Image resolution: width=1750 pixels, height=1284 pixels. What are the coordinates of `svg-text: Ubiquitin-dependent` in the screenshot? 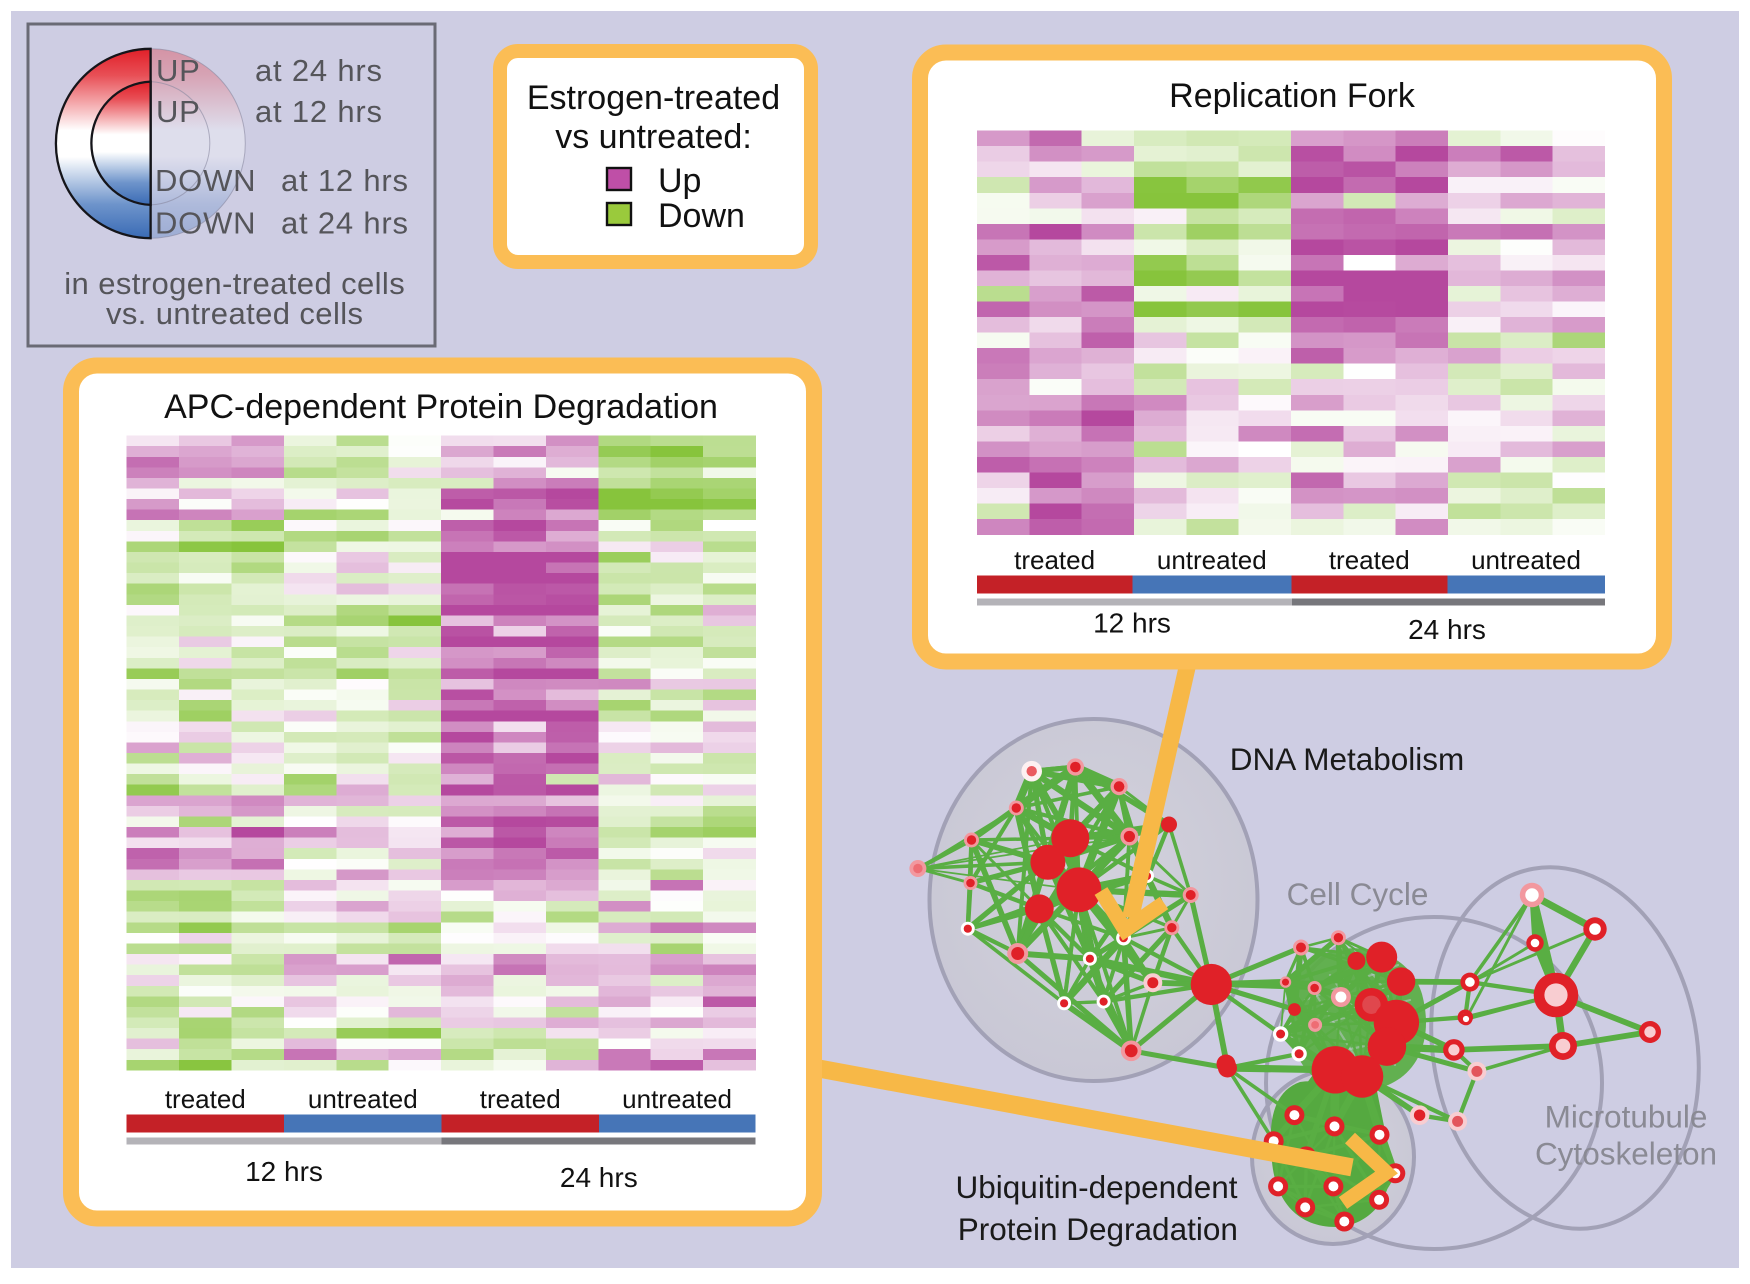 It's located at (1097, 1187).